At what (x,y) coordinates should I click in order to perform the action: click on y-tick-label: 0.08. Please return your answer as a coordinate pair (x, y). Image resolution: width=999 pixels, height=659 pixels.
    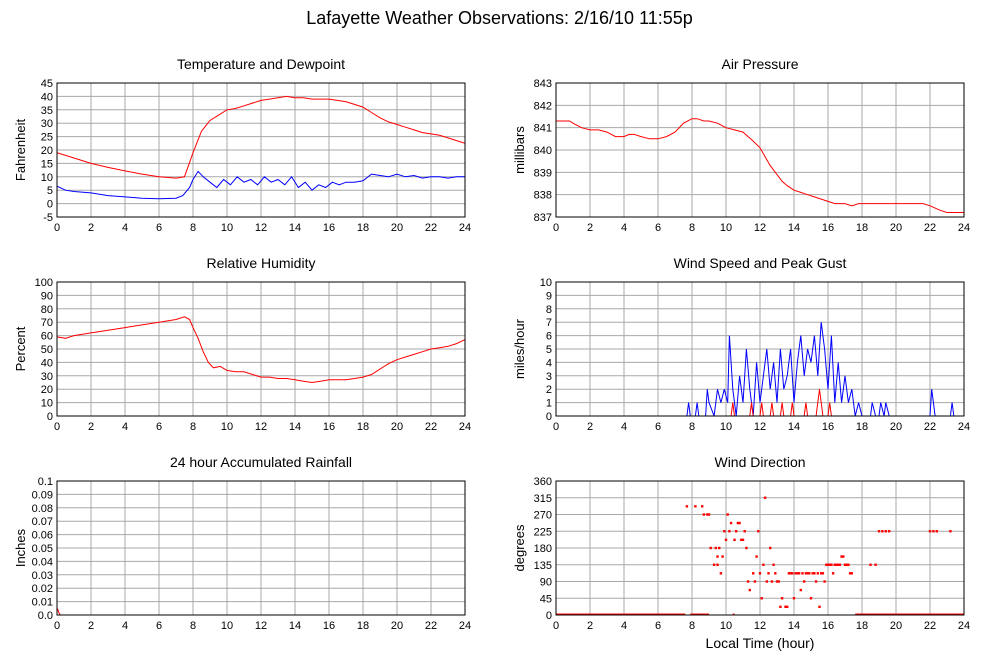
    Looking at the image, I should click on (42, 509).